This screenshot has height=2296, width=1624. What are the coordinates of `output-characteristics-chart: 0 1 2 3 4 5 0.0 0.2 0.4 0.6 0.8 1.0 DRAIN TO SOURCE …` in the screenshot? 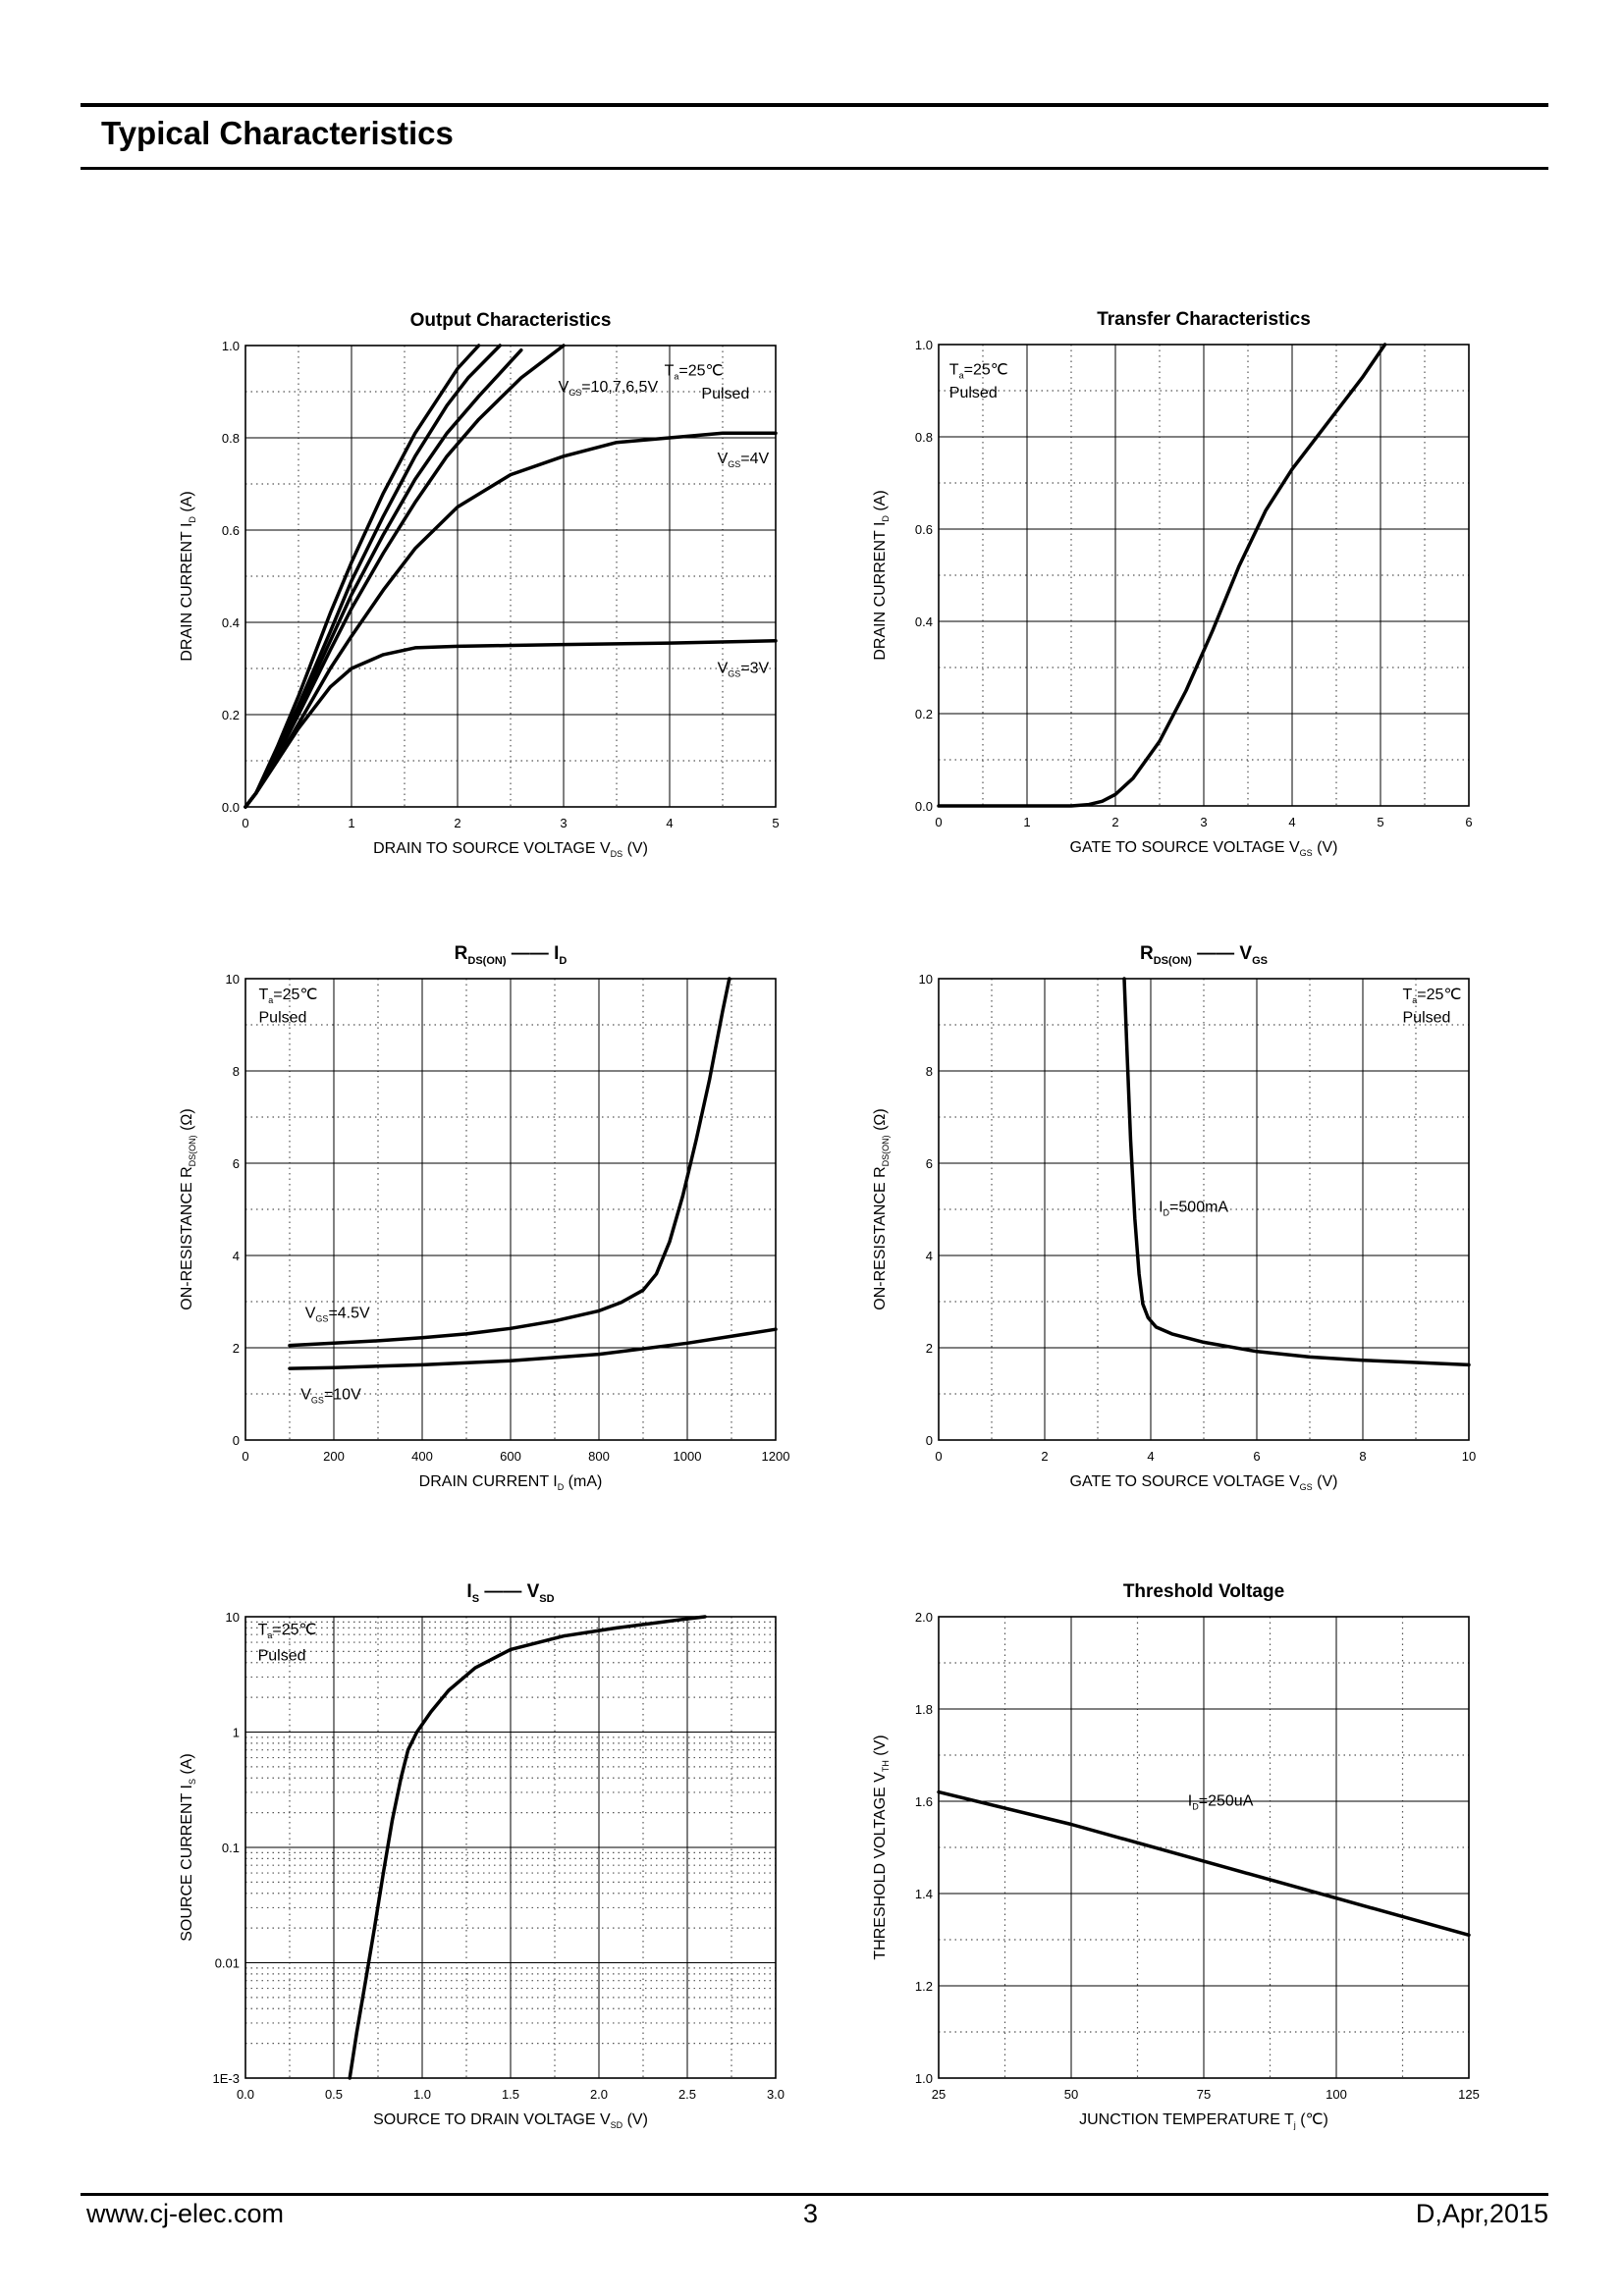 It's located at (479, 585).